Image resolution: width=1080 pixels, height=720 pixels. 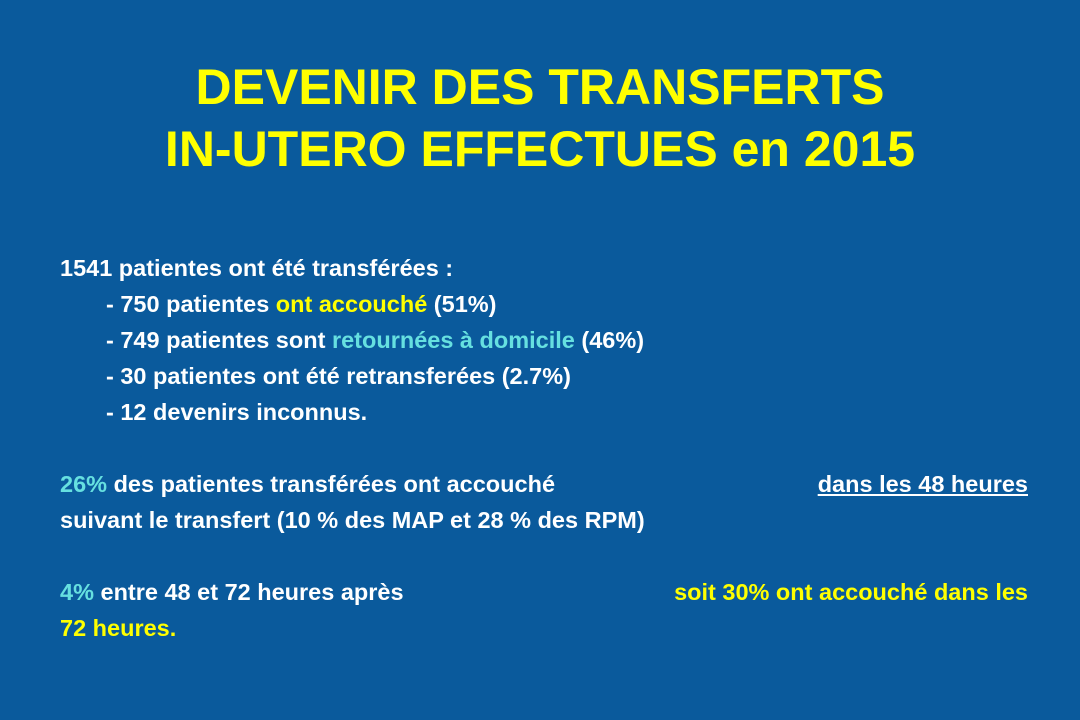 I want to click on para-72h-line-2: 72 heures., so click(x=118, y=628).